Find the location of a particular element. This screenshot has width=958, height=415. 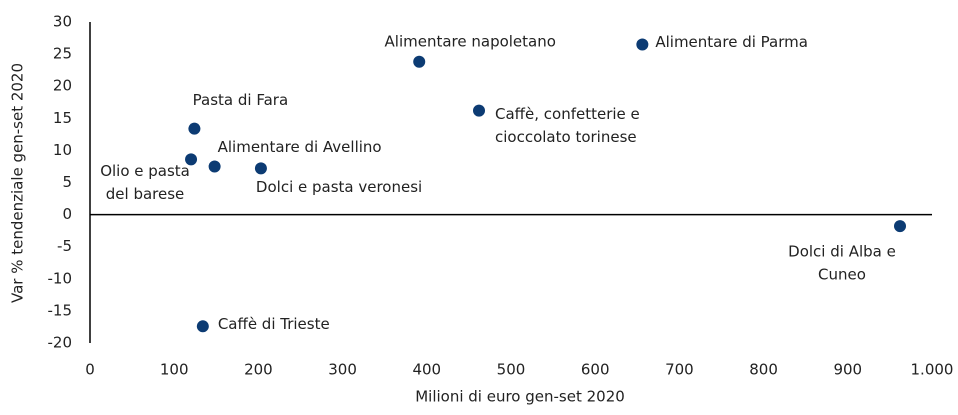

x-tick-label: 600 is located at coordinates (595, 370).